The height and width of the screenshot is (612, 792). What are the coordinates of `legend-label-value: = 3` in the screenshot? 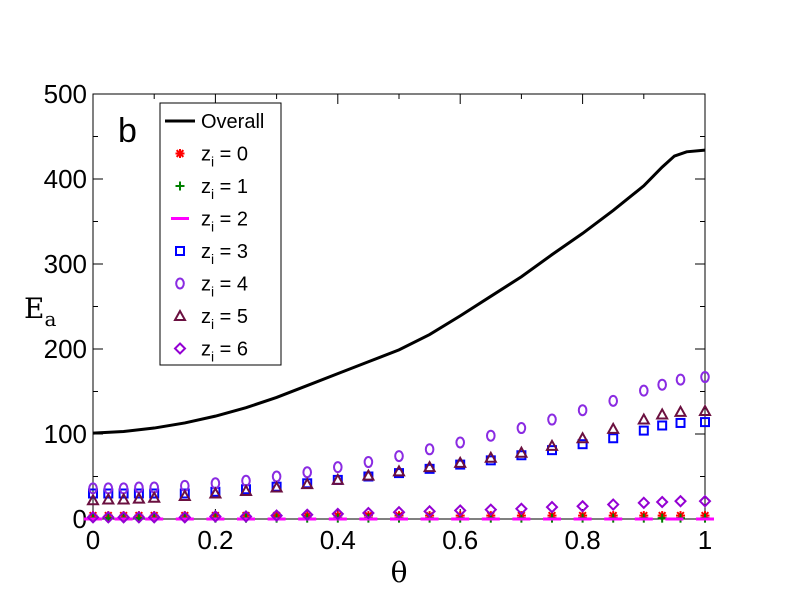 It's located at (231, 252).